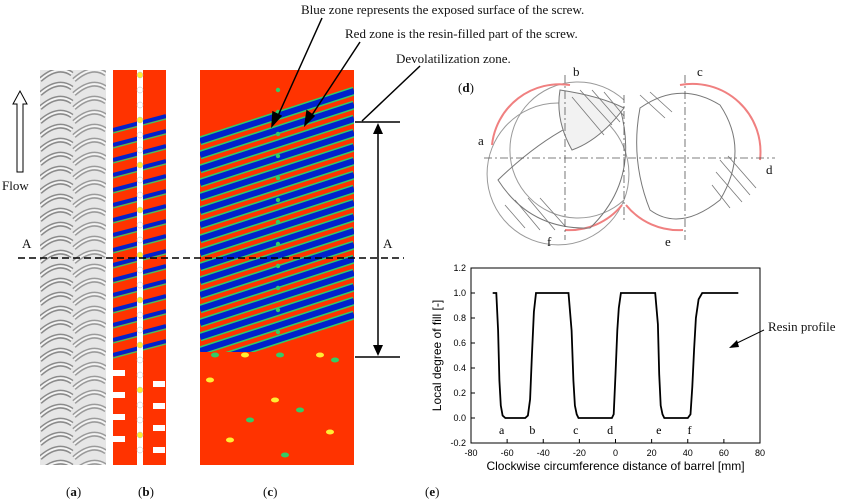 The height and width of the screenshot is (500, 849). What do you see at coordinates (146, 491) in the screenshot?
I see `panel-label-b: (b)` at bounding box center [146, 491].